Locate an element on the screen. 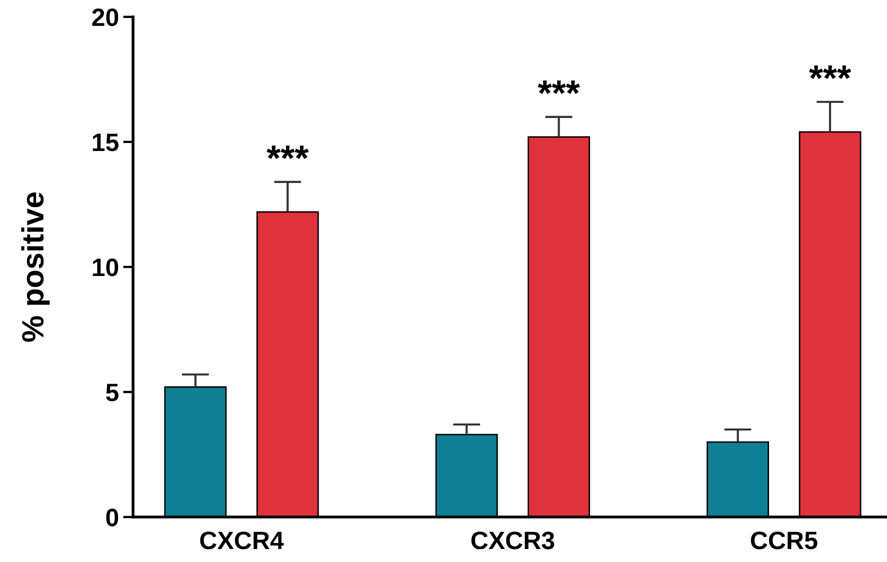 This screenshot has height=562, width=887. y-tick-label: 5 is located at coordinates (112, 393).